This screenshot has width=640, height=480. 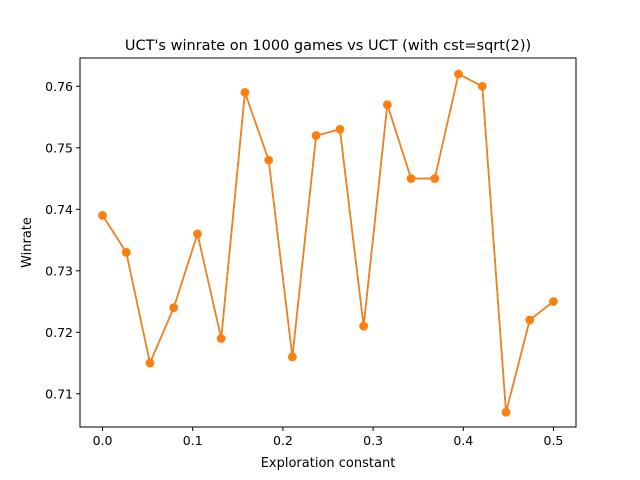 What do you see at coordinates (103, 440) in the screenshot?
I see `x-tick-label: 0.0` at bounding box center [103, 440].